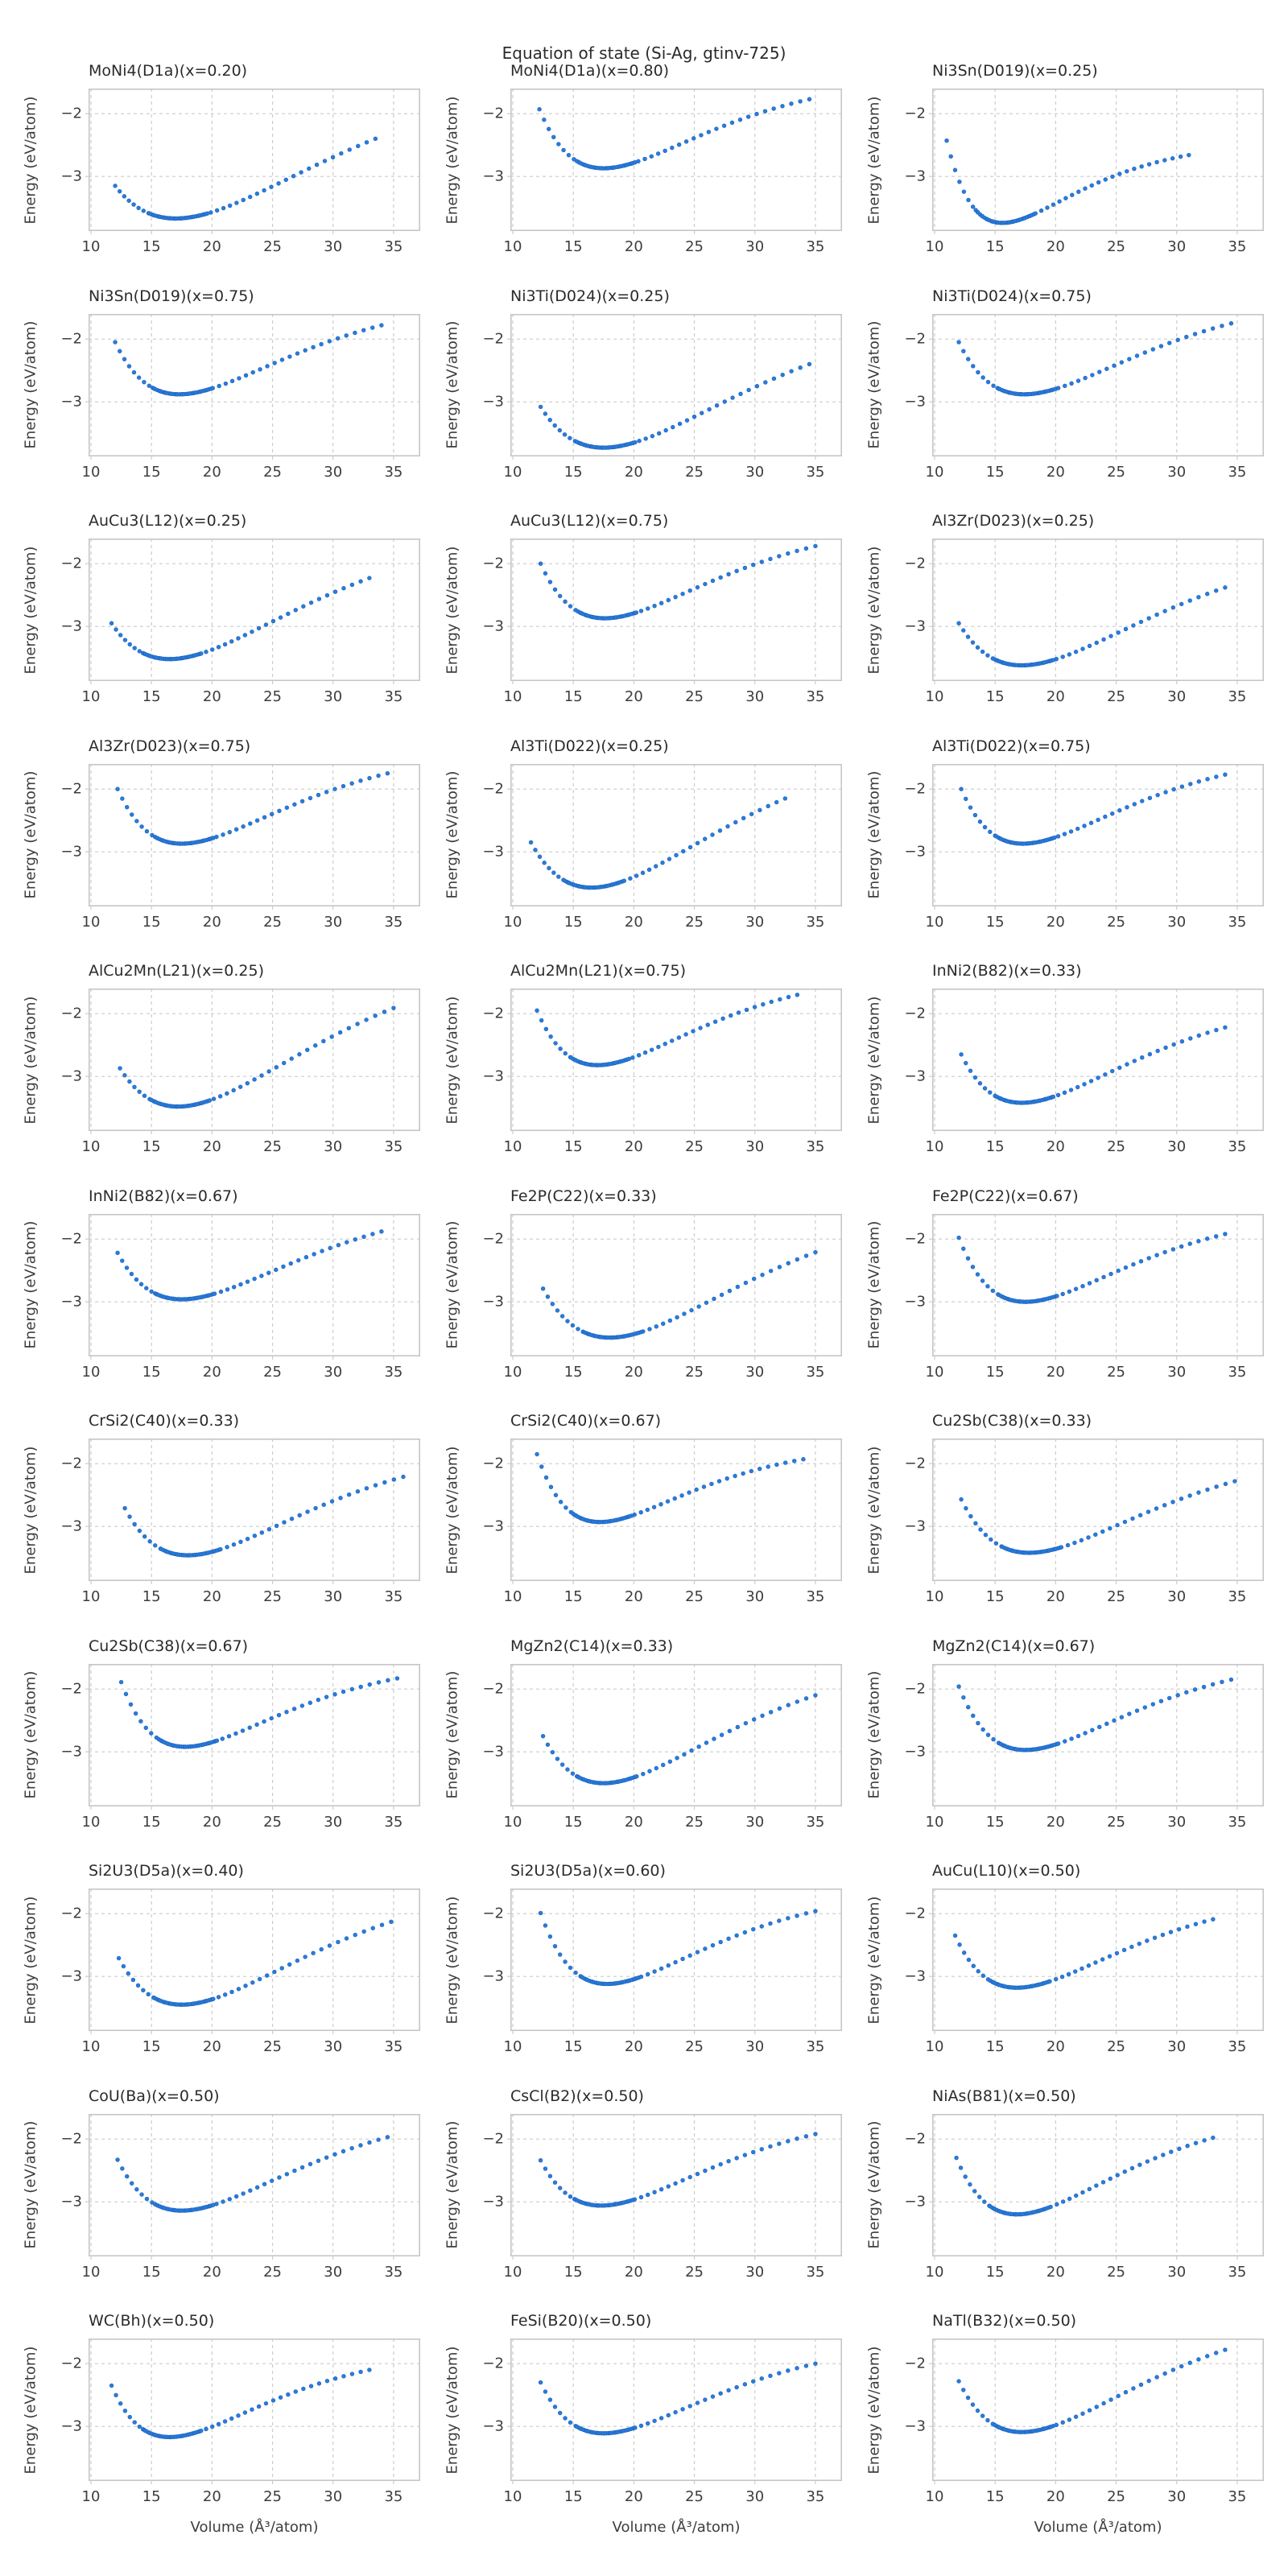 This screenshot has width=1288, height=2576. I want to click on subplot-28-plot-area, so click(674, 2186).